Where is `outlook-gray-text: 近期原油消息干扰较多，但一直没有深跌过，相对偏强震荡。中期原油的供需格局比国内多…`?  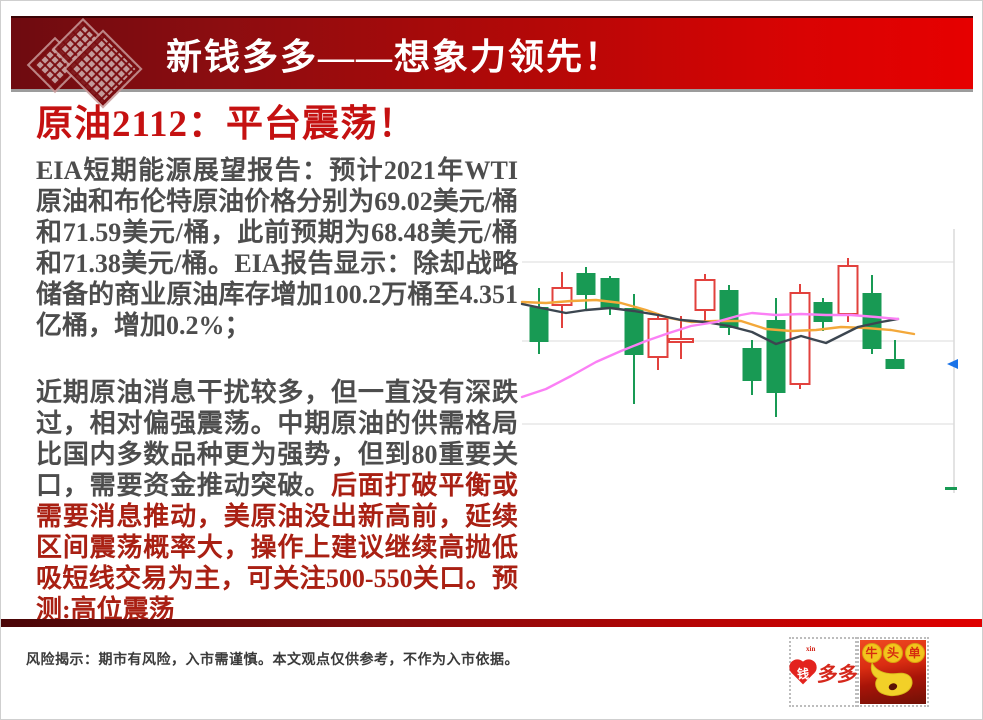 outlook-gray-text: 近期原油消息干扰较多，但一直没有深跌过，相对偏强震荡。中期原油的供需格局比国内多… is located at coordinates (277, 439).